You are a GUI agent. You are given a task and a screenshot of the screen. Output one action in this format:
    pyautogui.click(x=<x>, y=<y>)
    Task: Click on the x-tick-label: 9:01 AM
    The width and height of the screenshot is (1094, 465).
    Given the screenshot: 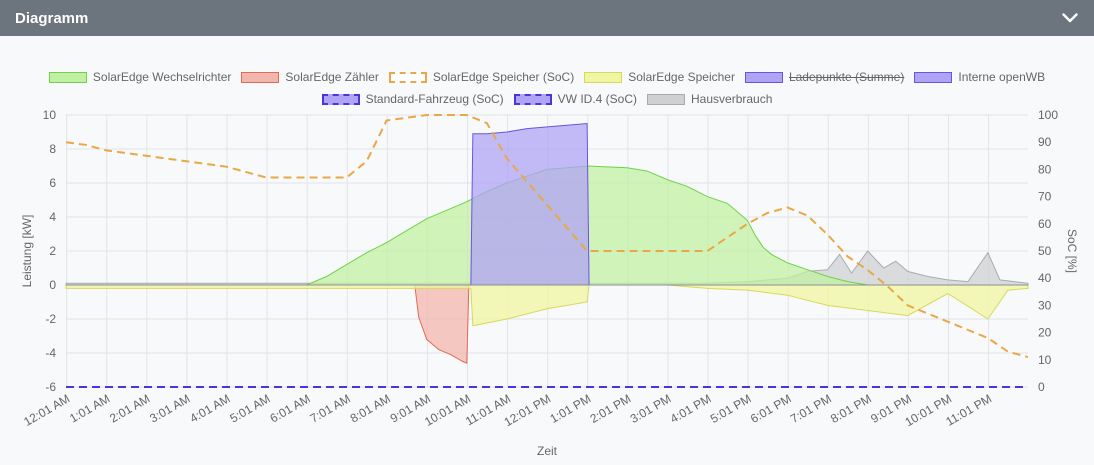 What is the action you would take?
    pyautogui.click(x=410, y=408)
    